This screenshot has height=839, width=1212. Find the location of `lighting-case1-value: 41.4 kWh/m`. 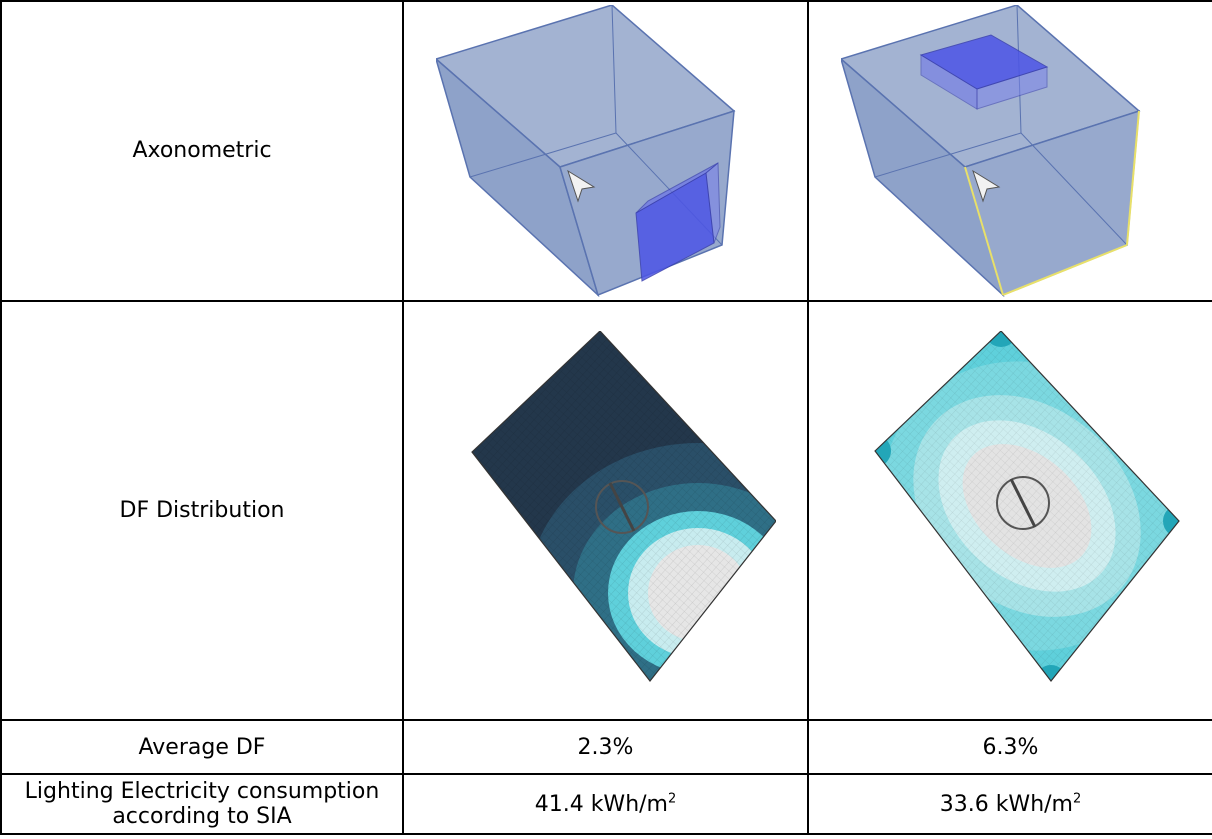

lighting-case1-value: 41.4 kWh/m is located at coordinates (601, 804).